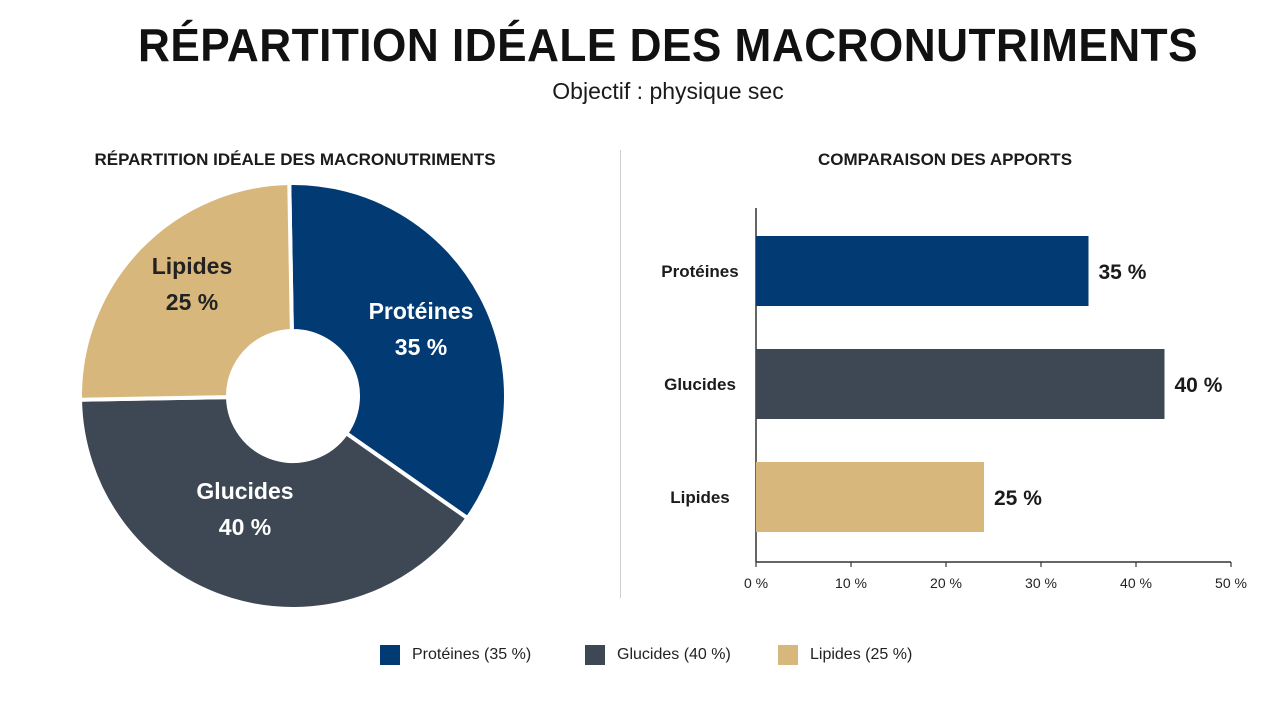 Image resolution: width=1280 pixels, height=702 pixels. I want to click on bar-glucides, so click(960, 384).